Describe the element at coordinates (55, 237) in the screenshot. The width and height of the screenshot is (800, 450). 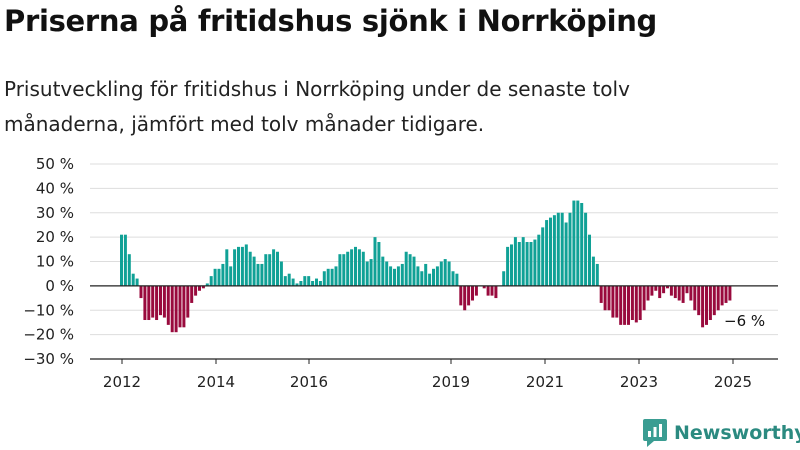
I see `y-tick-label: 20 %` at that location.